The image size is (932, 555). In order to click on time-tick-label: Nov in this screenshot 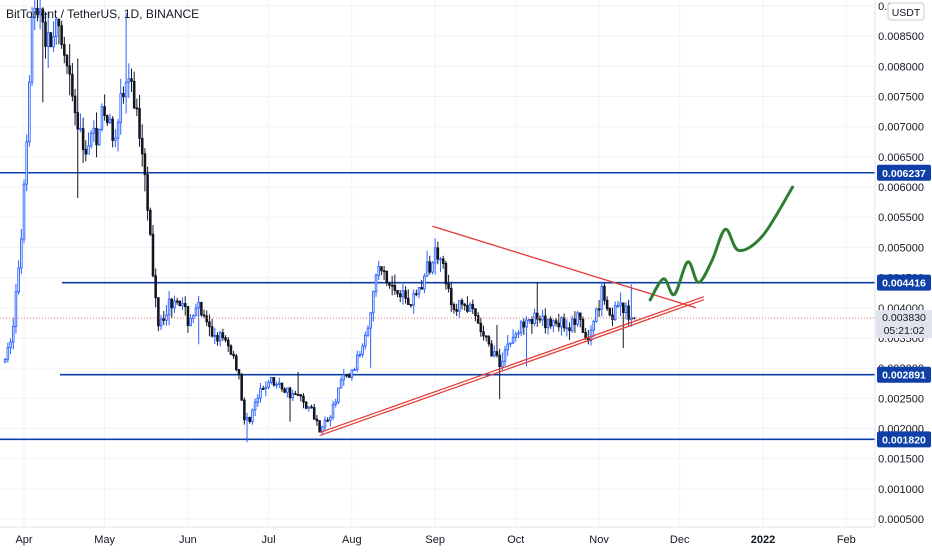, I will do `click(599, 540)`.